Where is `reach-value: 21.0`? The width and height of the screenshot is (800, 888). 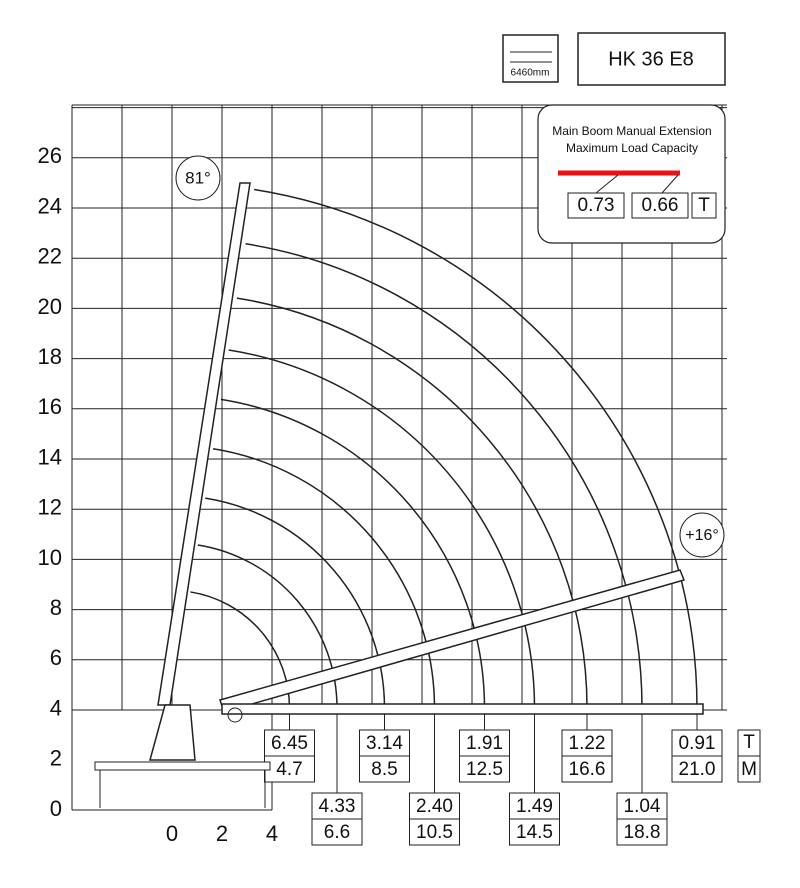
reach-value: 21.0 is located at coordinates (697, 769).